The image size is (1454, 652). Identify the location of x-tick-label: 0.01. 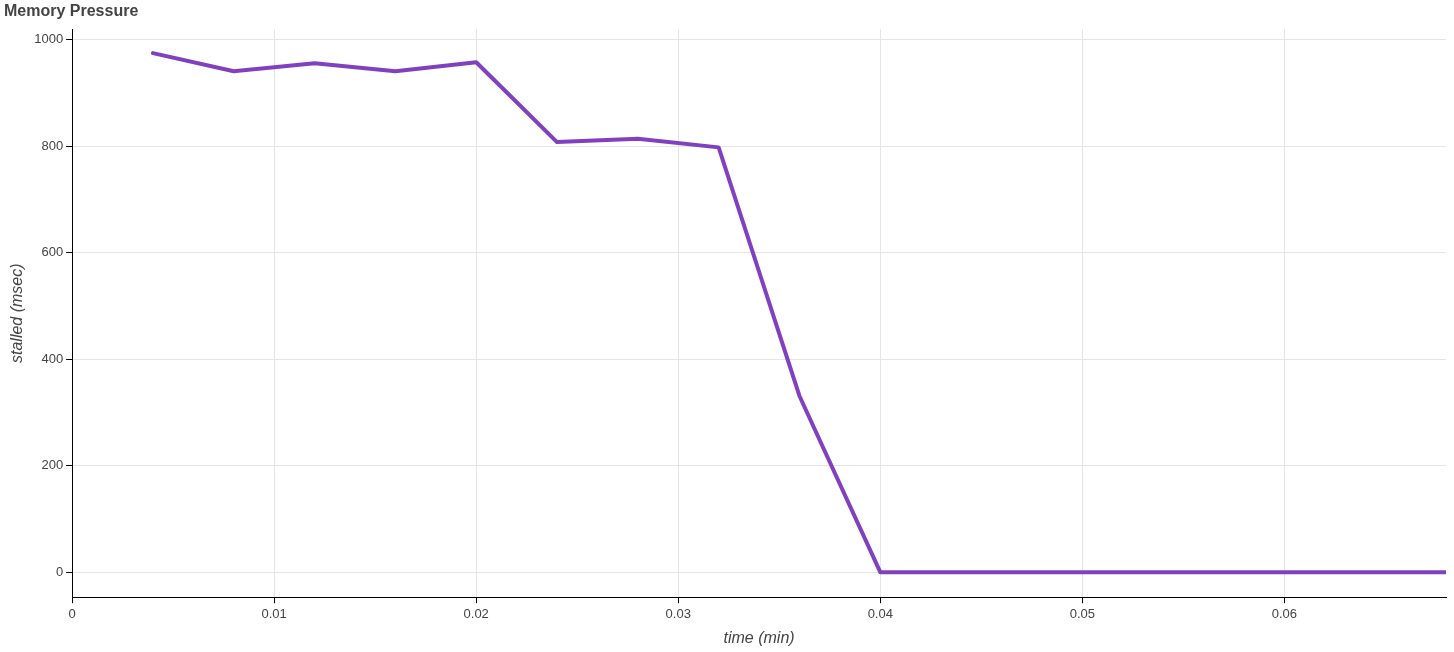
(274, 613).